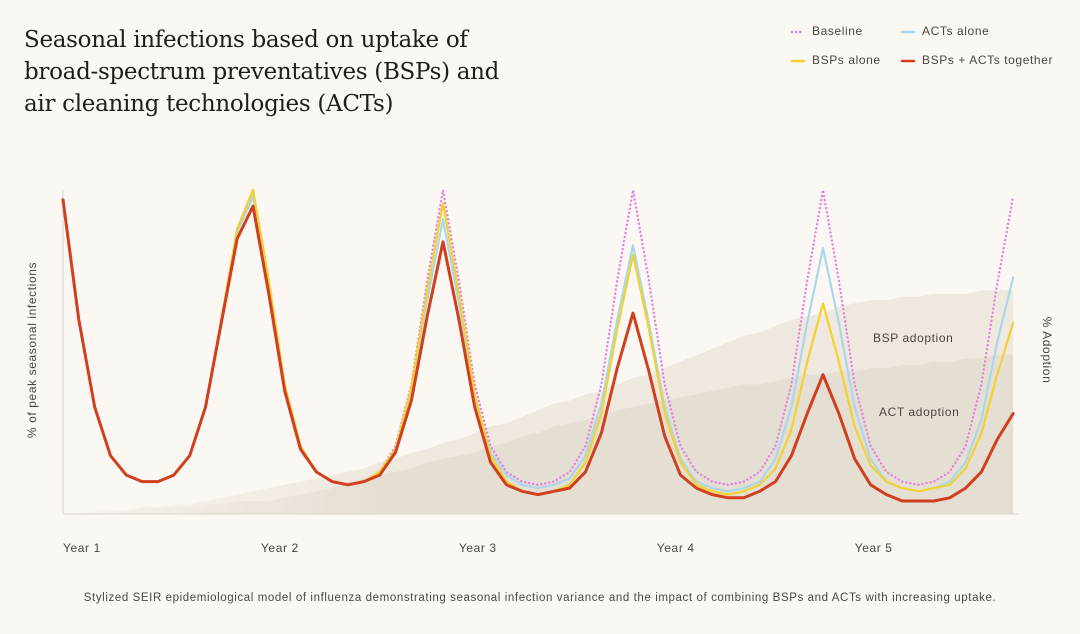 The width and height of the screenshot is (1080, 634). Describe the element at coordinates (987, 60) in the screenshot. I see `legend-label: BSPs + ACTs together` at that location.